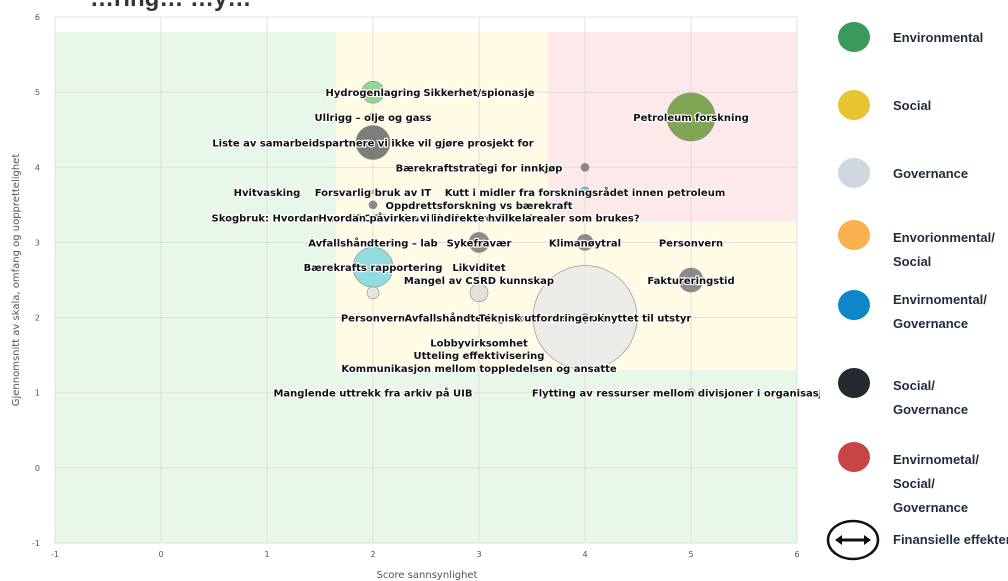  Describe the element at coordinates (37, 167) in the screenshot. I see `y-tick-label: 4` at that location.